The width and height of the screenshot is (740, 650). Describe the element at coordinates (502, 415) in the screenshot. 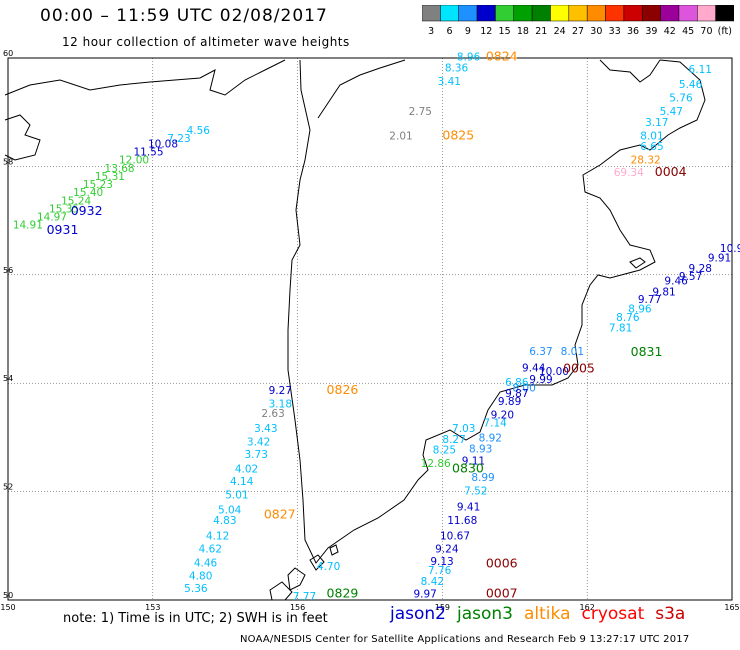

I see `wave-height-value: 9.20` at that location.